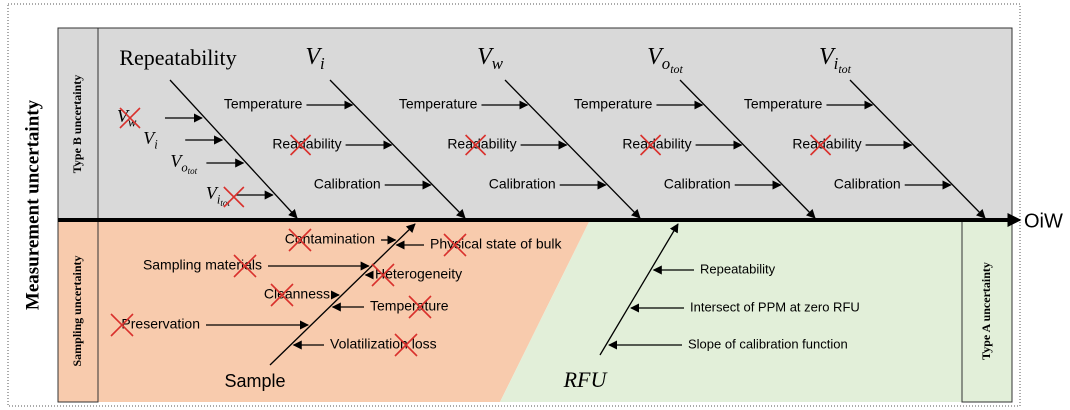 The width and height of the screenshot is (1070, 410). What do you see at coordinates (383, 344) in the screenshot?
I see `cause-label: Volatilization loss` at bounding box center [383, 344].